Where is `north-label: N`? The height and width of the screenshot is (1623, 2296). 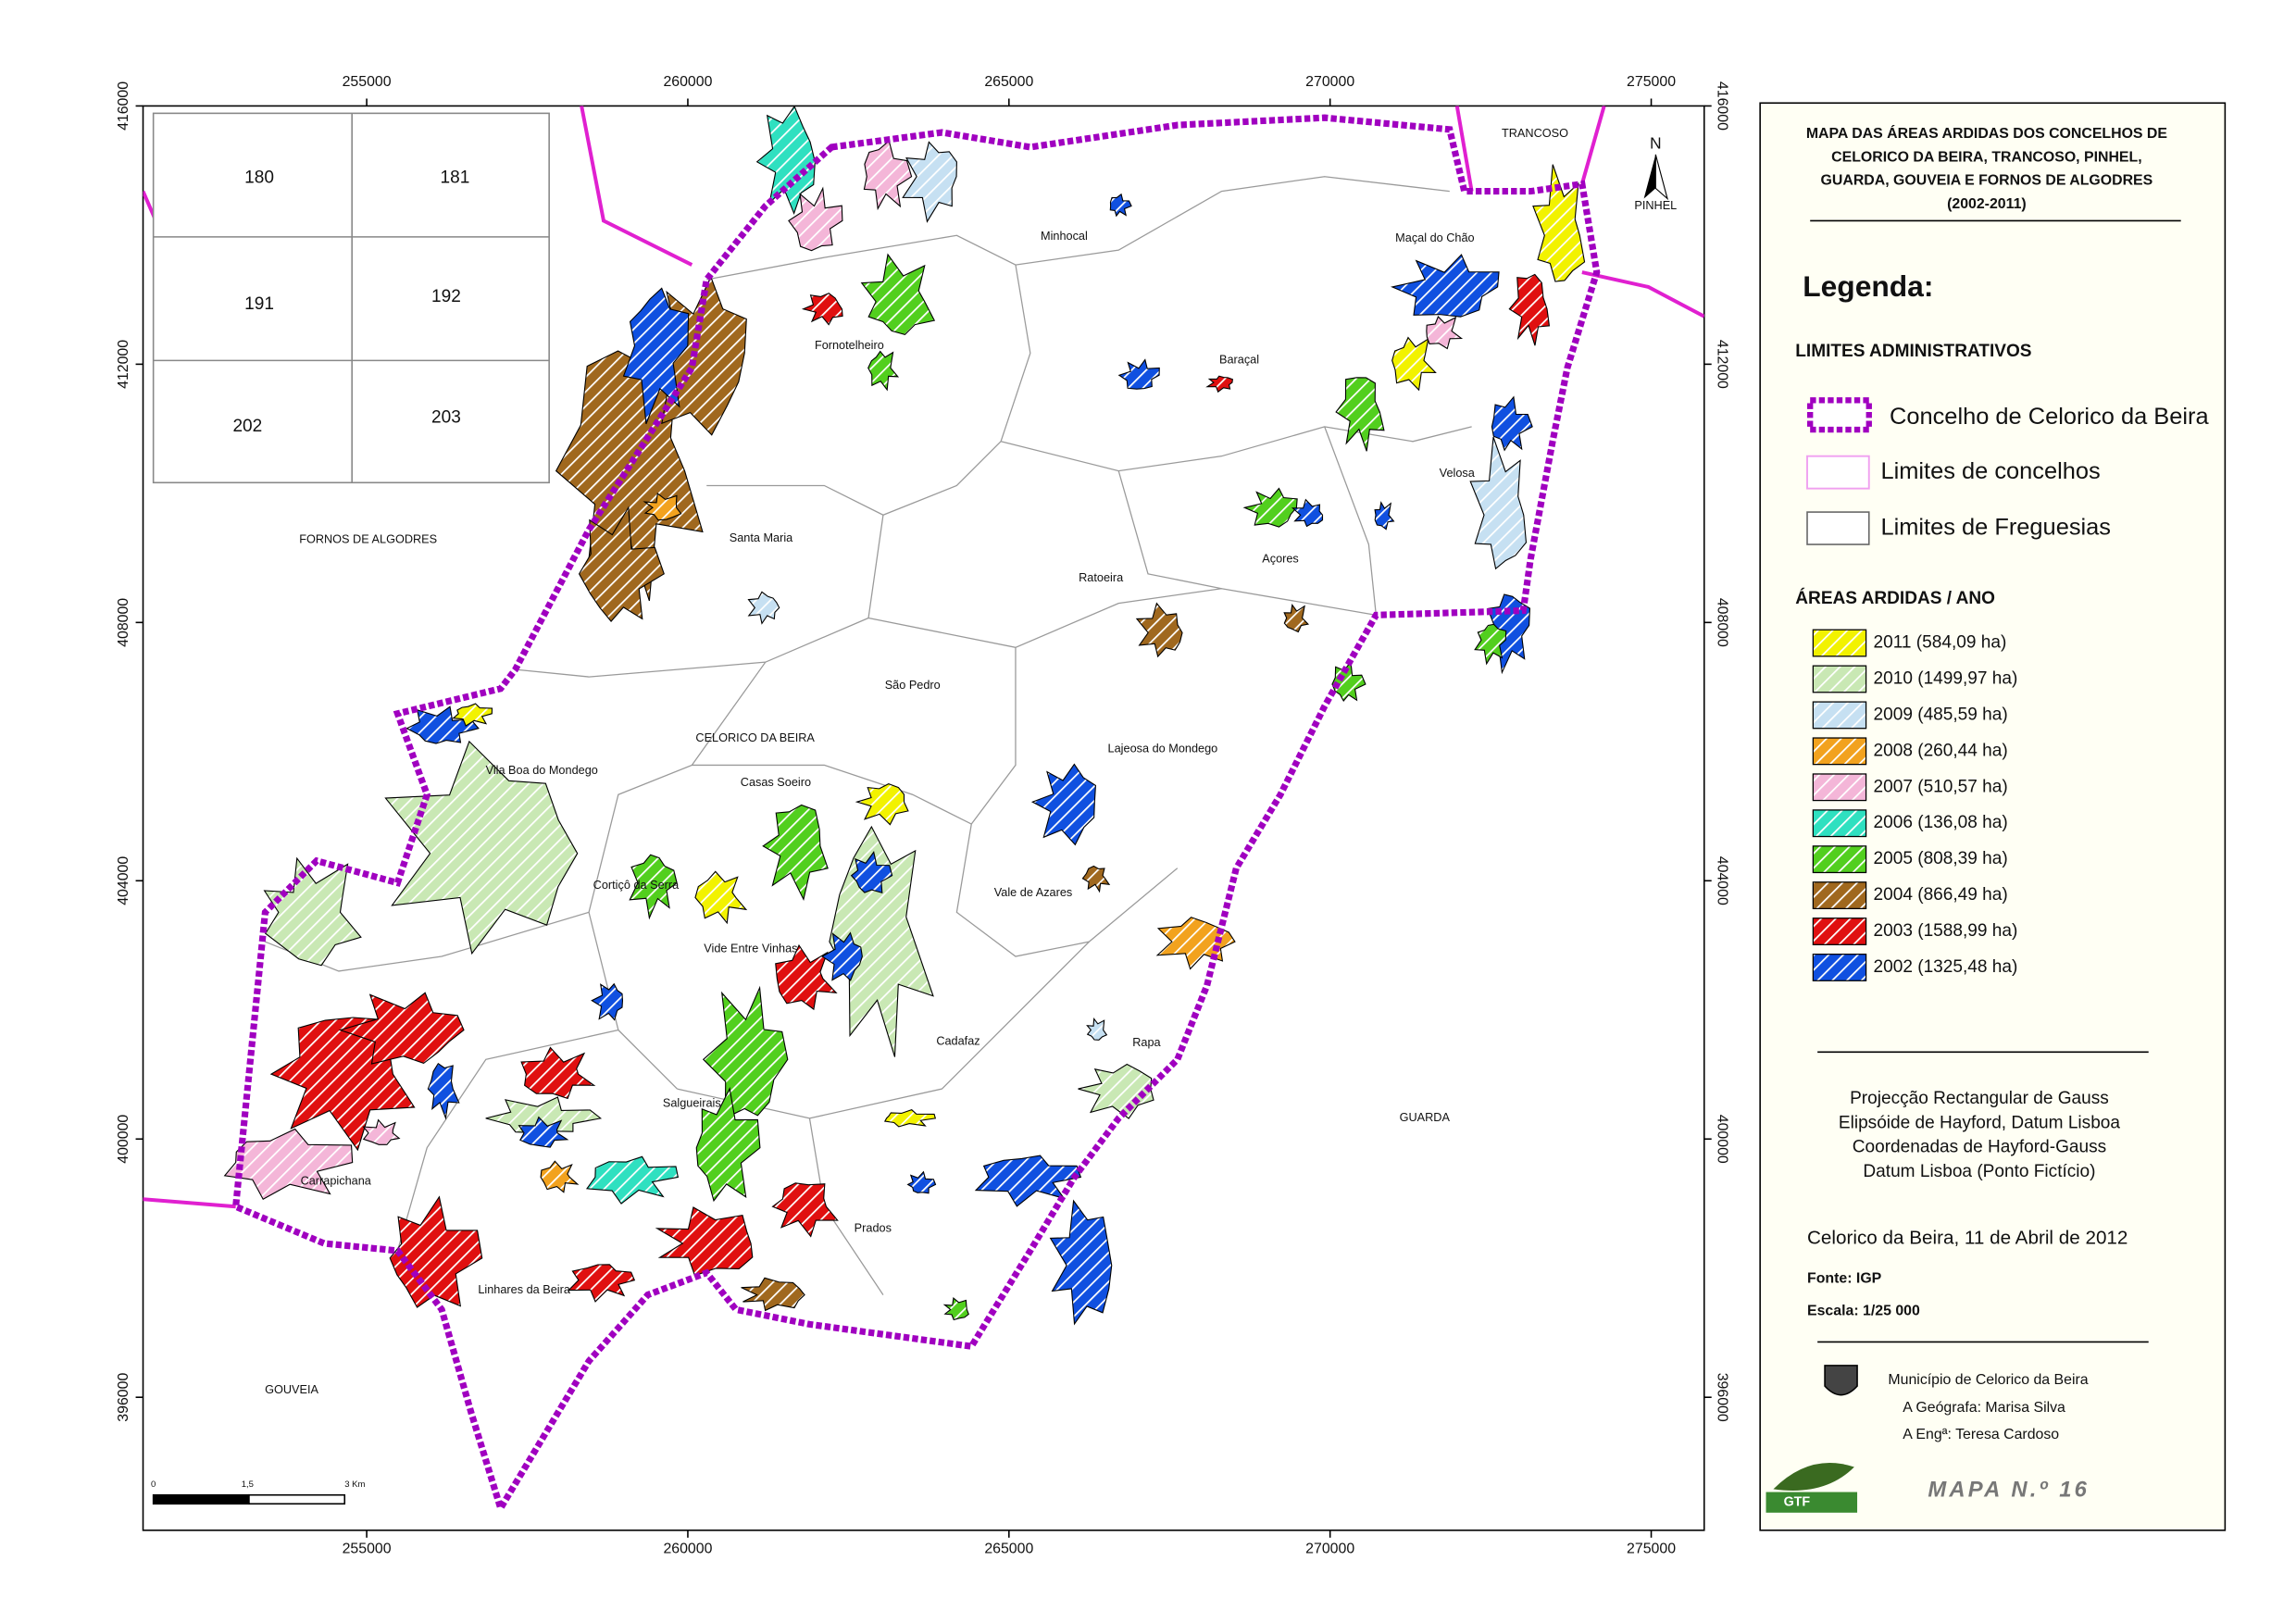
north-label: N is located at coordinates (1656, 142).